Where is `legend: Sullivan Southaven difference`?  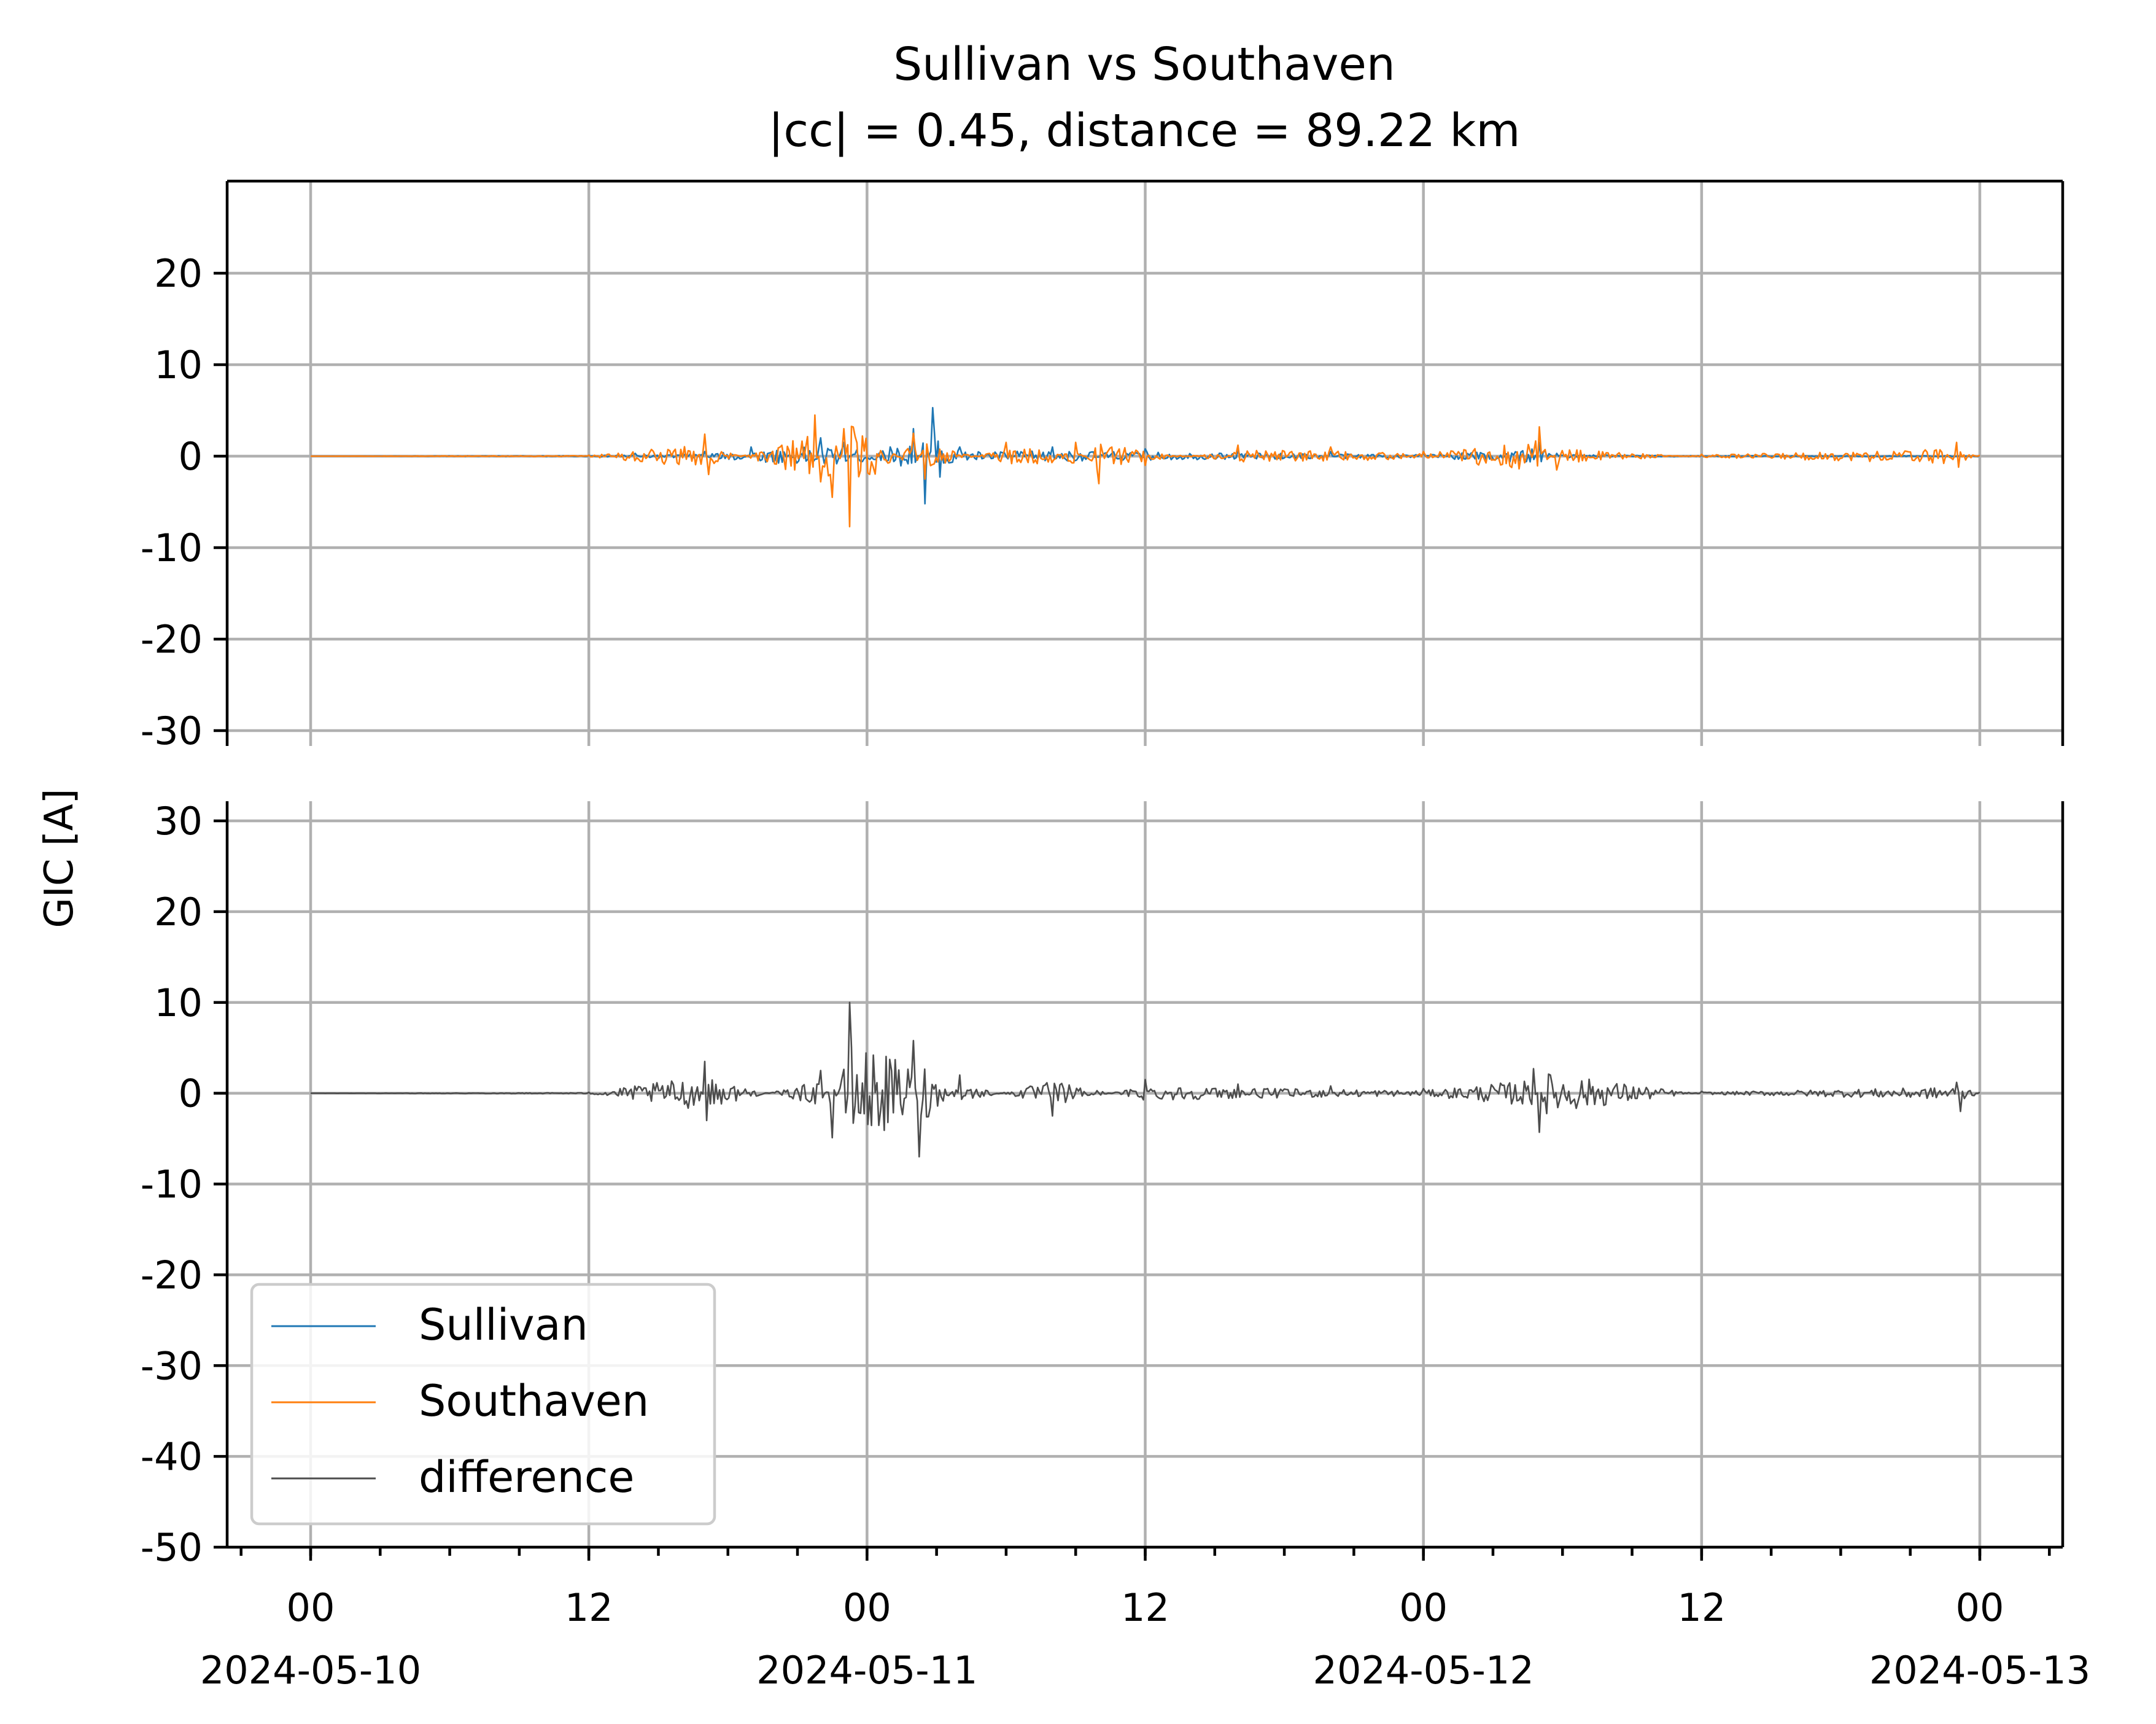 legend: Sullivan Southaven difference is located at coordinates (483, 1404).